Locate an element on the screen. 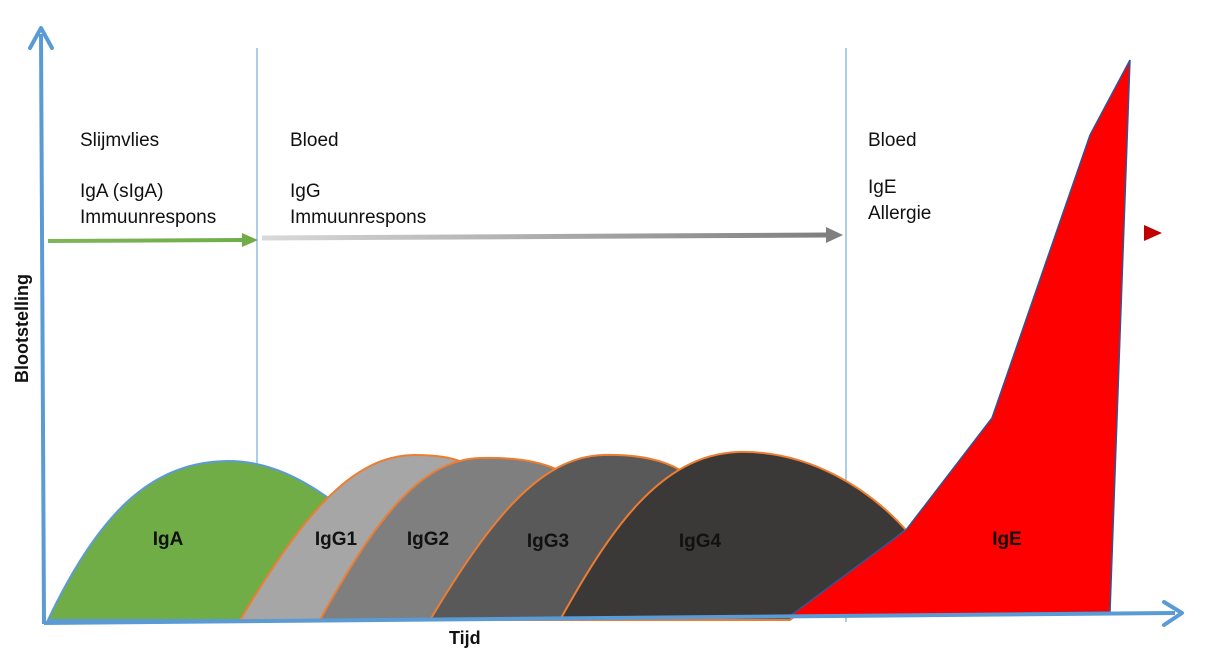  curve-label-iga: IgA is located at coordinates (168, 539).